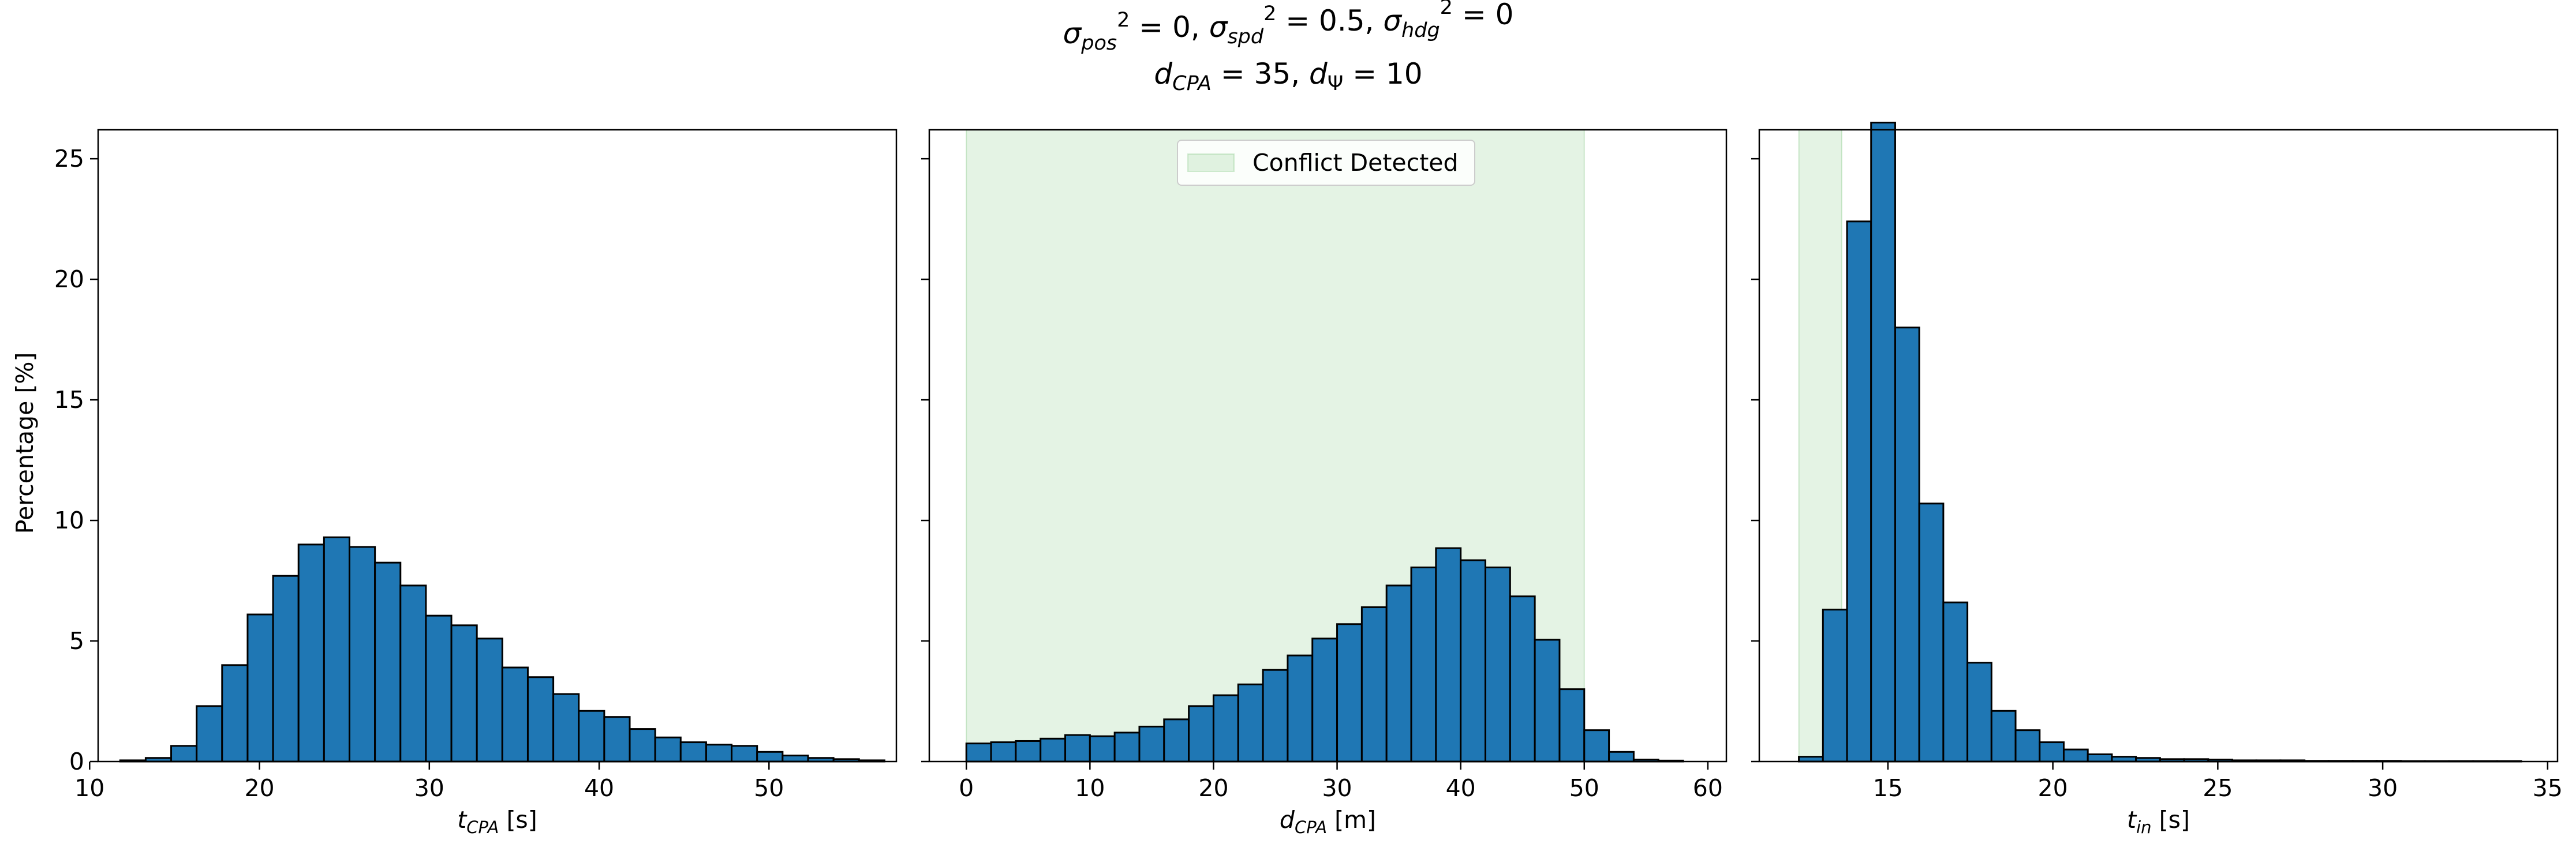 The image size is (2576, 855). Describe the element at coordinates (76, 641) in the screenshot. I see `y-tick-label: 5` at that location.